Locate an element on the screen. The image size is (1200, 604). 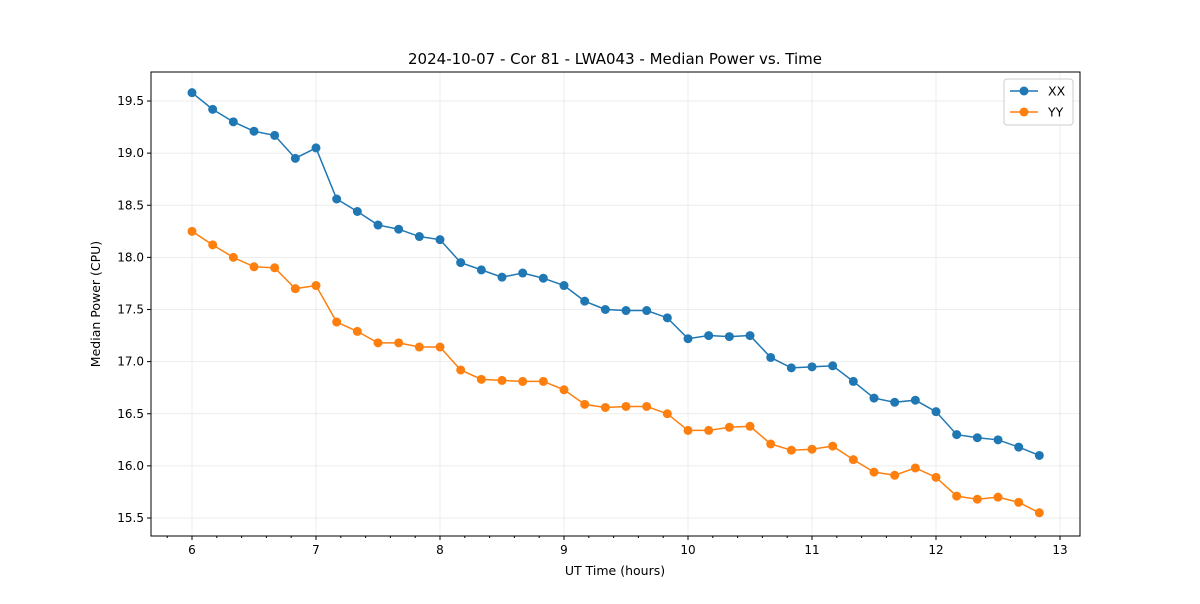
x-tick-label: 8 is located at coordinates (440, 550).